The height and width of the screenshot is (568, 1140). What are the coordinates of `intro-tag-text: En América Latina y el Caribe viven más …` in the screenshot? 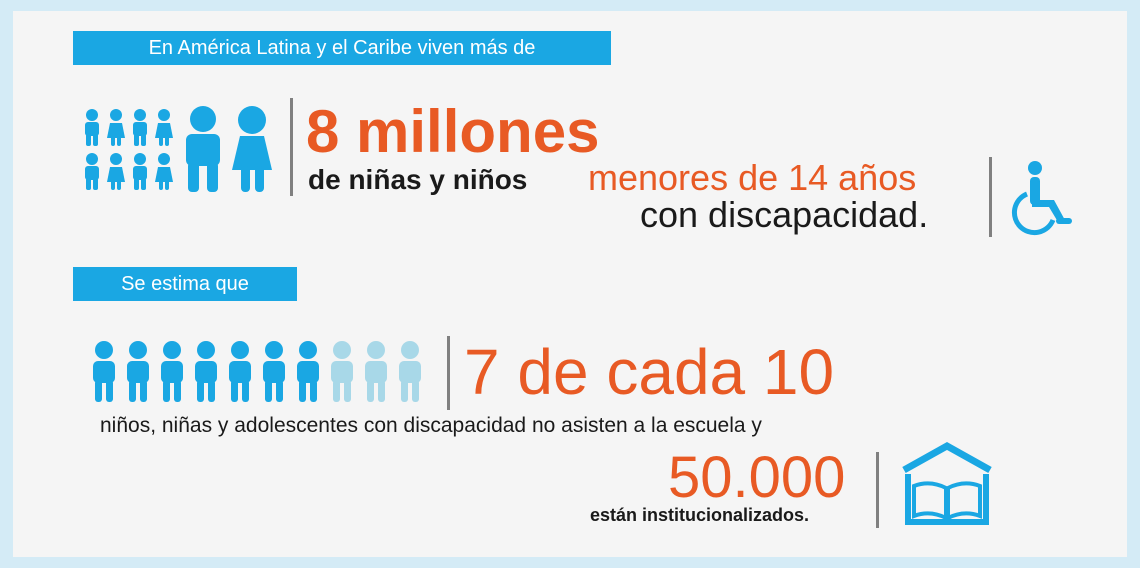 It's located at (342, 48).